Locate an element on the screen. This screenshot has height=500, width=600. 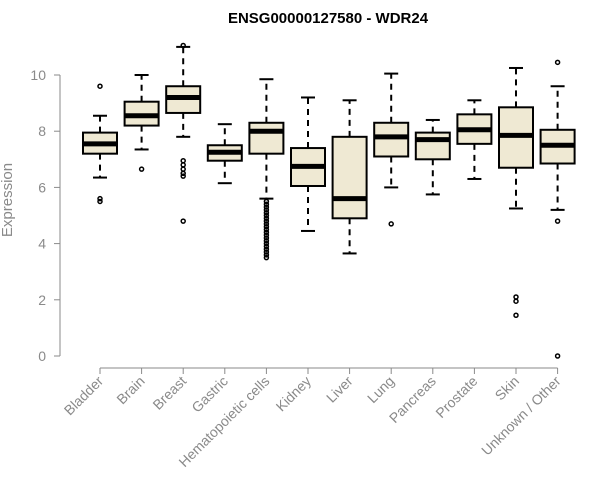
y-tick-label: 0 is located at coordinates (42, 356).